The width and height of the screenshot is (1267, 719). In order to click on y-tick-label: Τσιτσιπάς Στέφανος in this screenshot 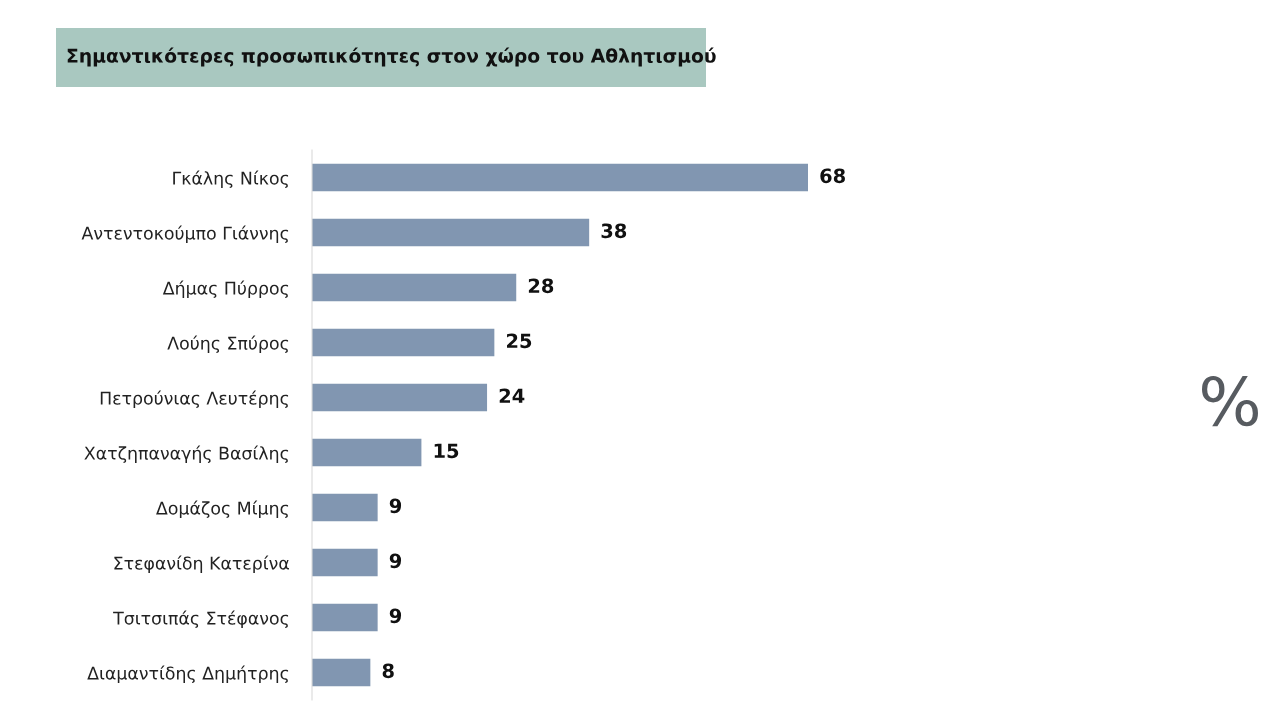, I will do `click(201, 619)`.